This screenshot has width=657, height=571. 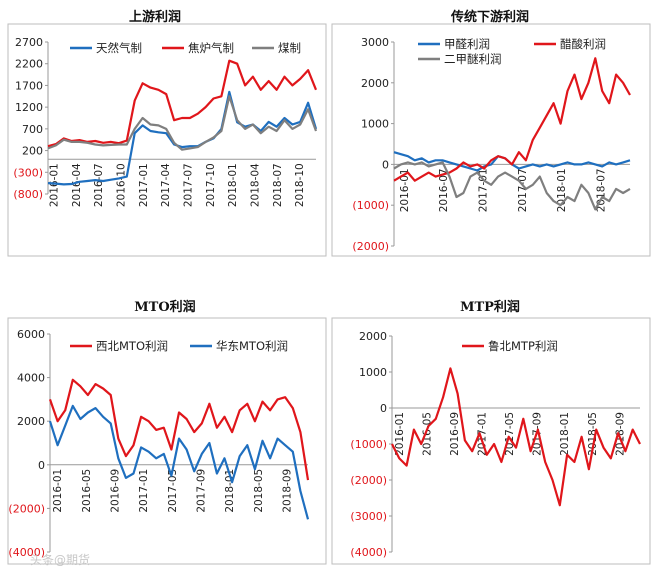 What do you see at coordinates (375, 42) in the screenshot?
I see `y-tick-label: 3000` at bounding box center [375, 42].